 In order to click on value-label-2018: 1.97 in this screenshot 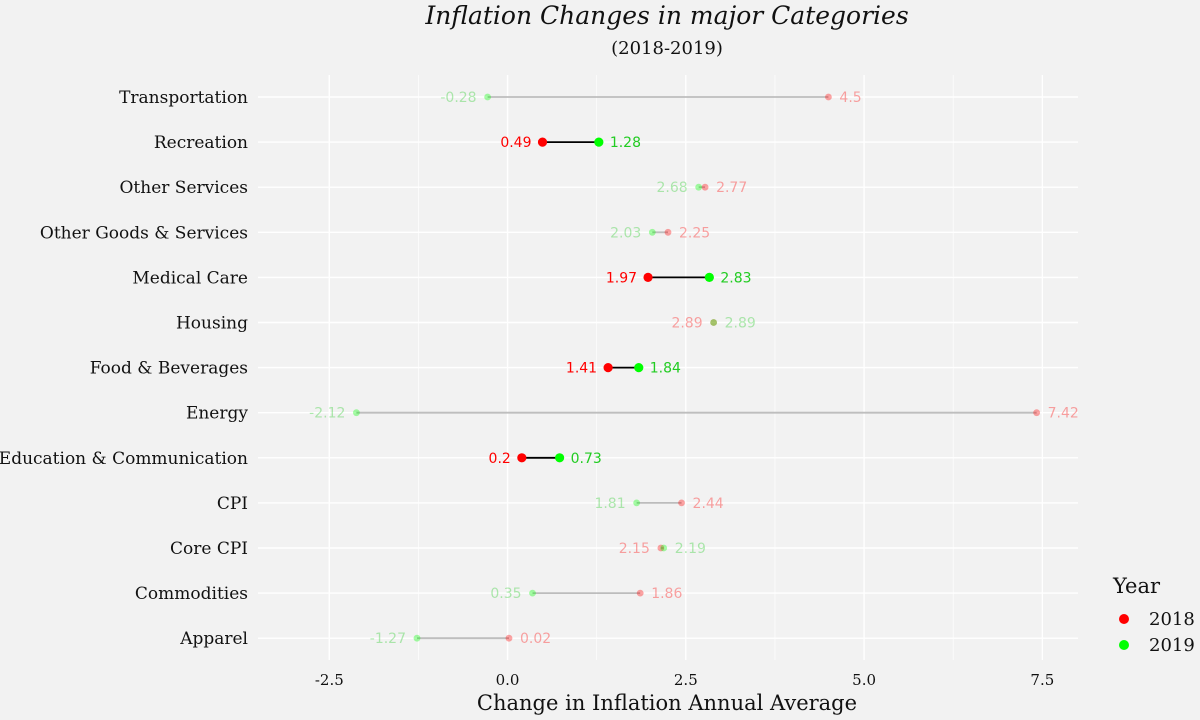, I will do `click(621, 278)`.